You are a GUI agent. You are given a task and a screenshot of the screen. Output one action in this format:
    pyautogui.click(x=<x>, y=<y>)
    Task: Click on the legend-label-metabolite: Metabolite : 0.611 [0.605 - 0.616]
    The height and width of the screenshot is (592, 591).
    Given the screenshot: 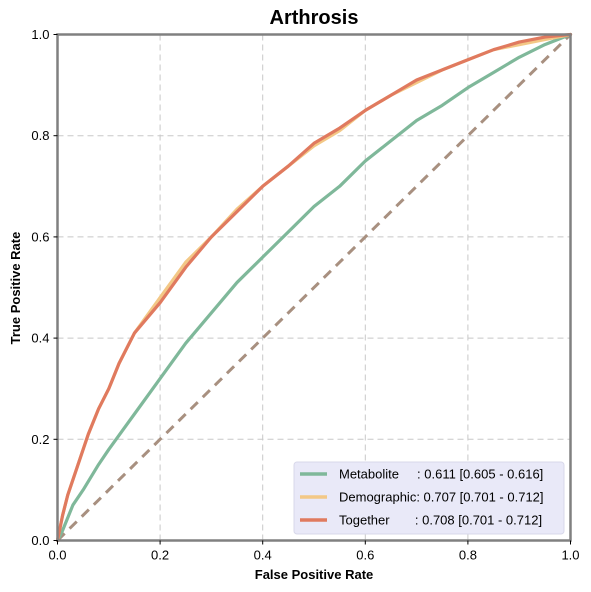 What is the action you would take?
    pyautogui.click(x=441, y=474)
    